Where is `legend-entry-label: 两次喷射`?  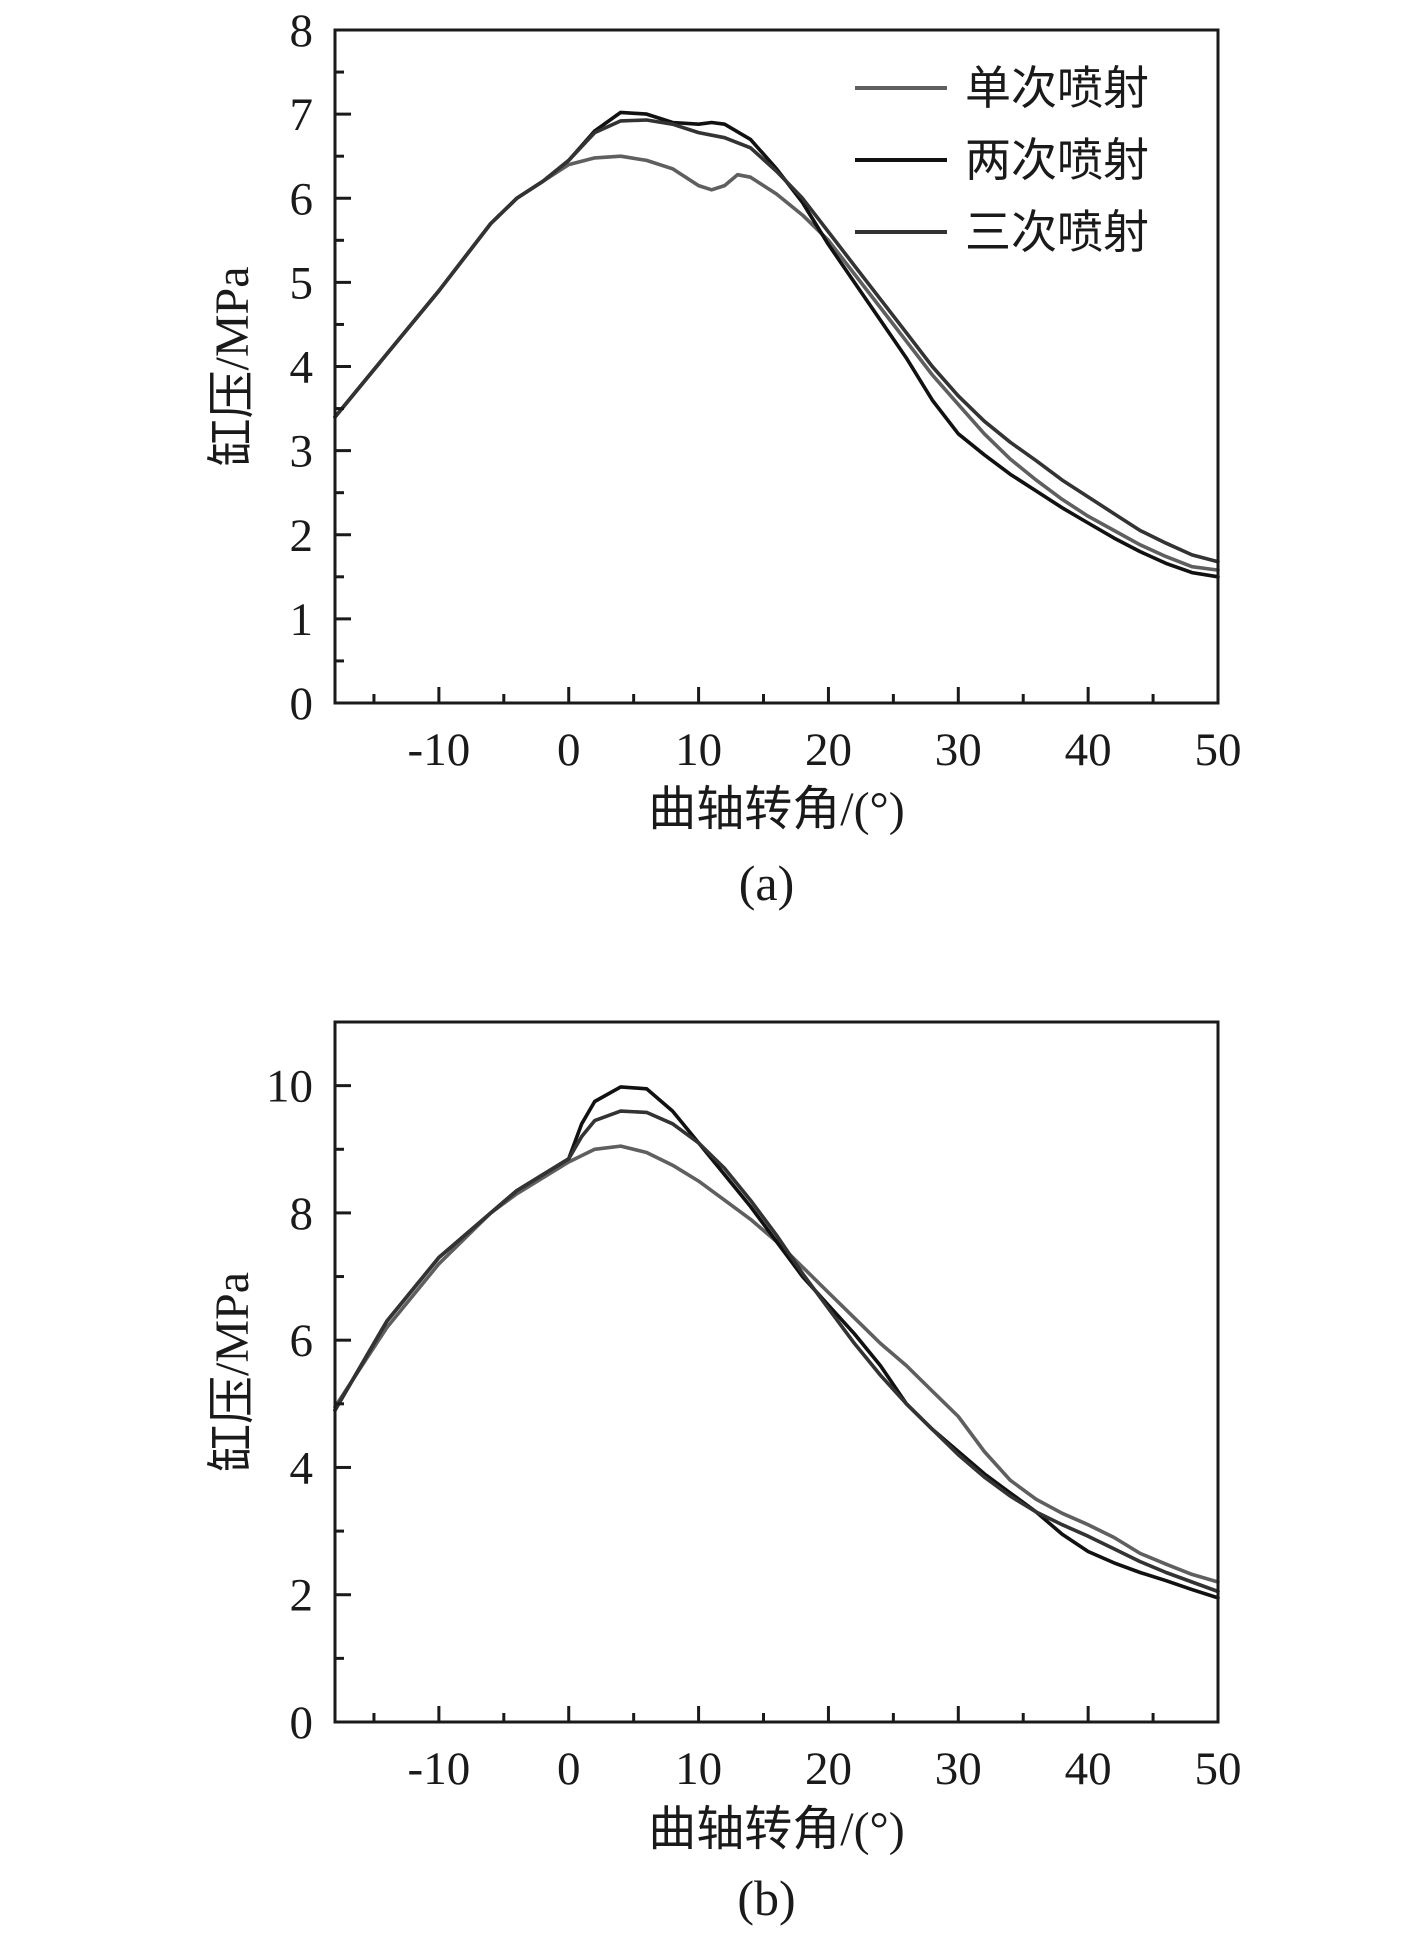
legend-entry-label: 两次喷射 is located at coordinates (1057, 160).